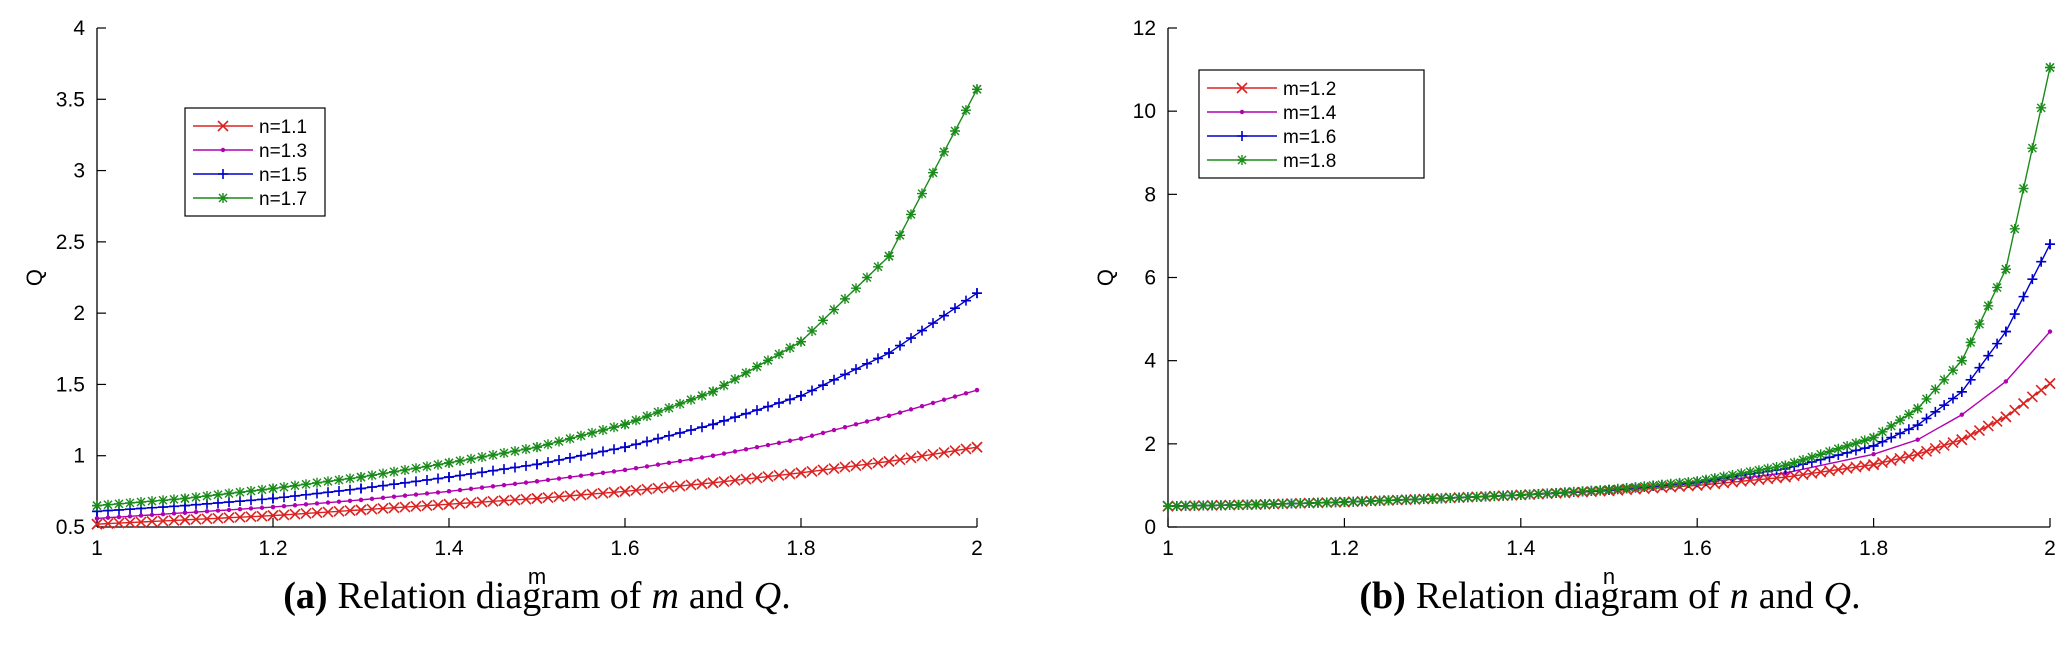  Describe the element at coordinates (800, 548) in the screenshot. I see `x-tick-label: 1.8` at that location.